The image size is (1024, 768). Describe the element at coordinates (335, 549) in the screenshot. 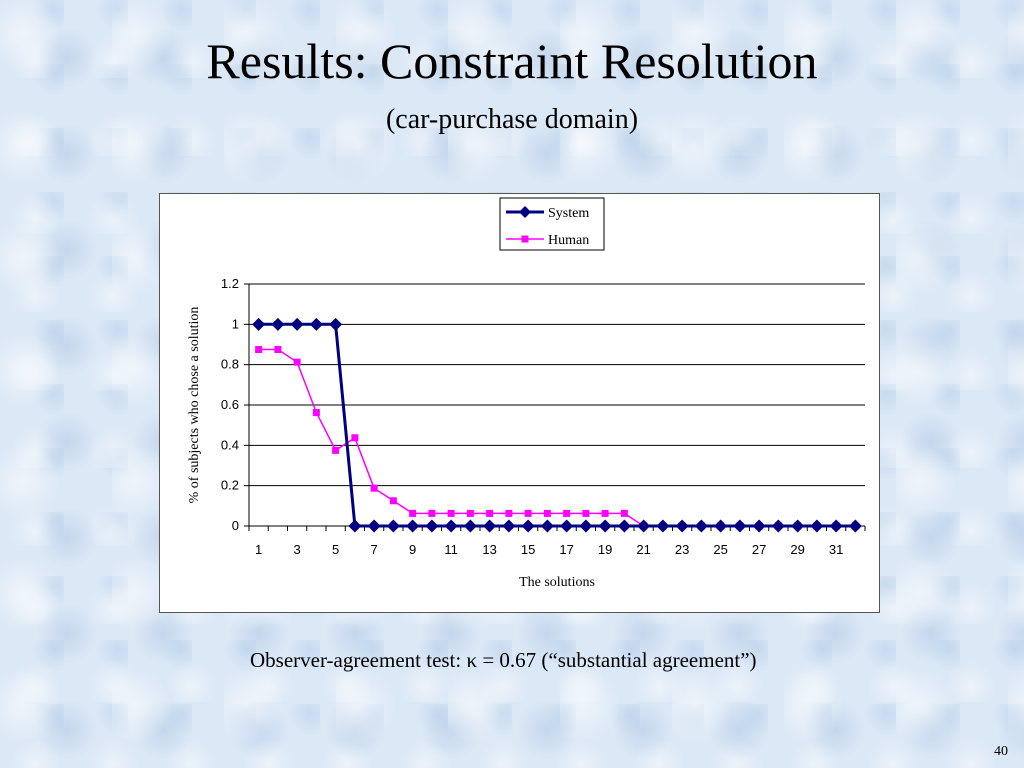

I see `x-tick-label: 5` at that location.